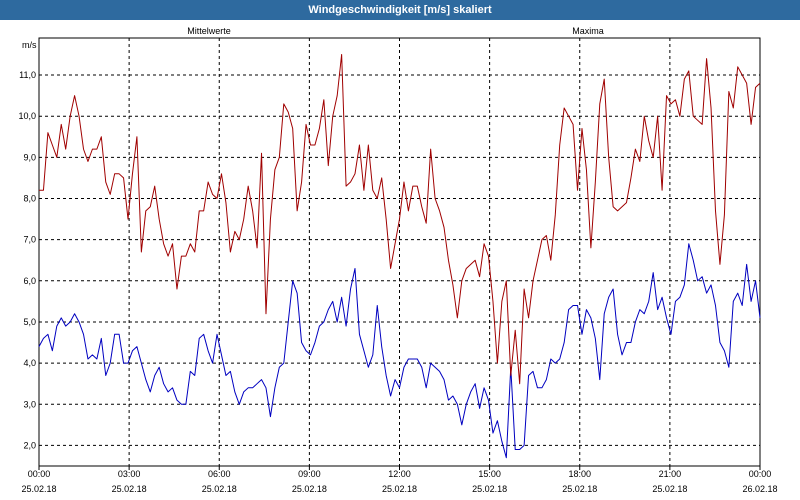  What do you see at coordinates (399, 474) in the screenshot?
I see `x-tick-time: 12:00` at bounding box center [399, 474].